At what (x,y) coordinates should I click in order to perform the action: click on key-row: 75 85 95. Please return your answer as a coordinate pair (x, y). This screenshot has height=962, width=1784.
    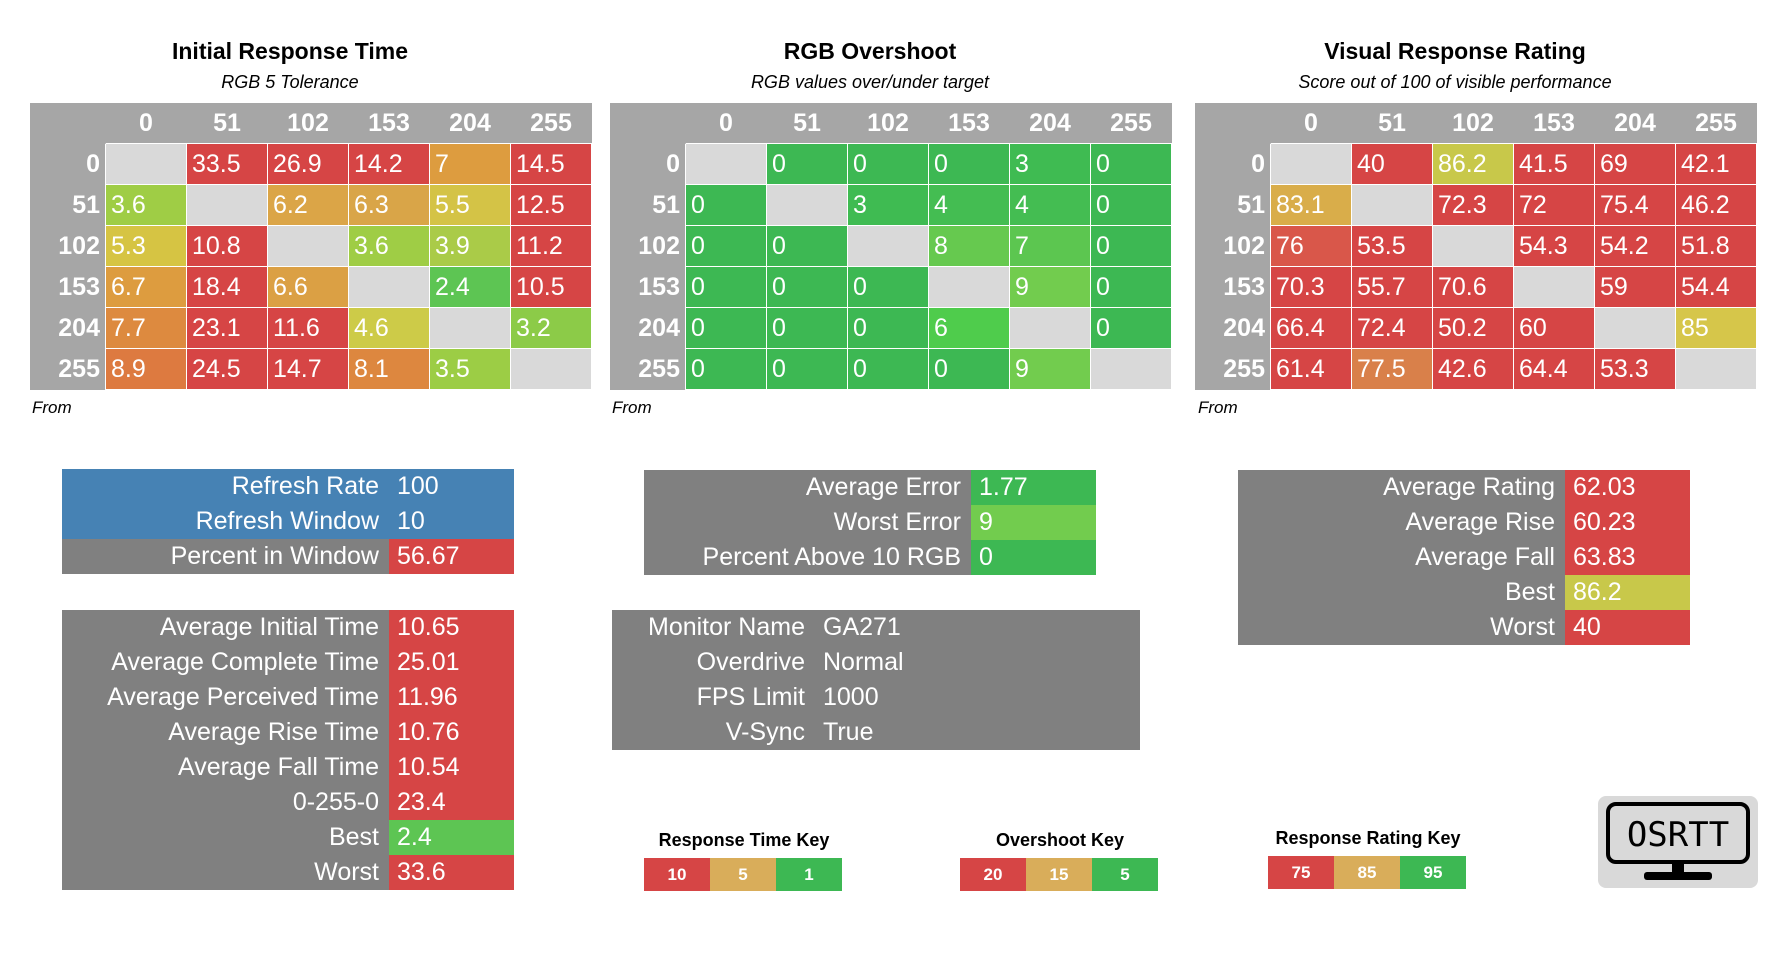
    Looking at the image, I should click on (1367, 872).